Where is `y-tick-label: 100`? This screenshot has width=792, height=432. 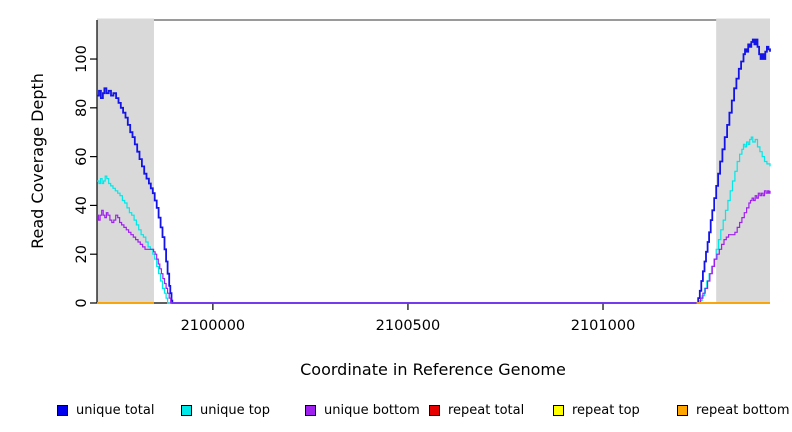
y-tick-label: 100 is located at coordinates (82, 59).